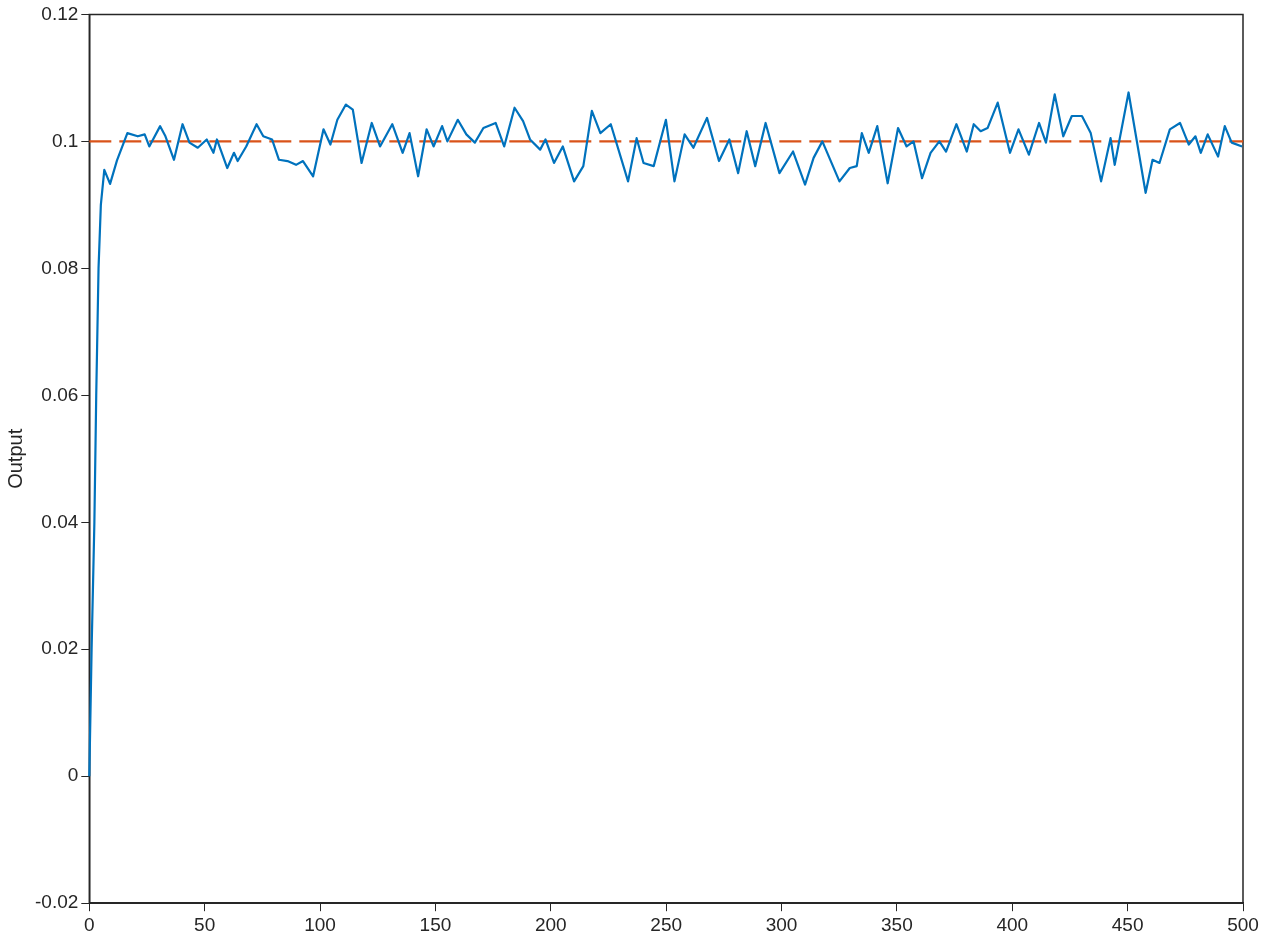  What do you see at coordinates (60, 521) in the screenshot?
I see `y-tick-label: 0.04` at bounding box center [60, 521].